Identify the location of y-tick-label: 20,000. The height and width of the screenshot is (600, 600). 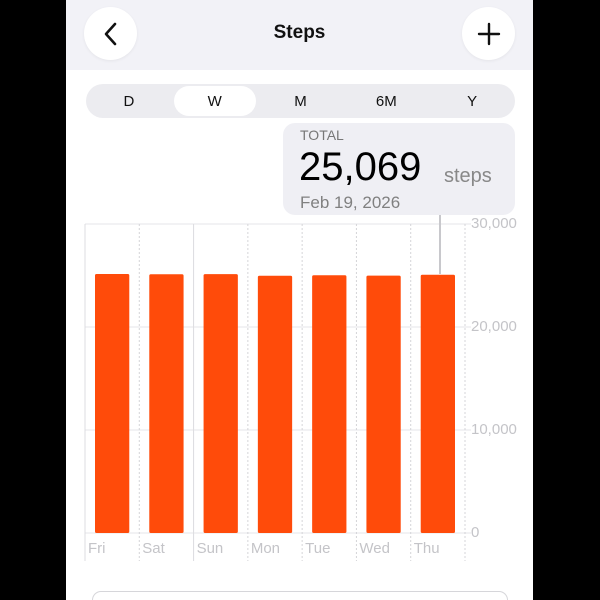
(494, 326).